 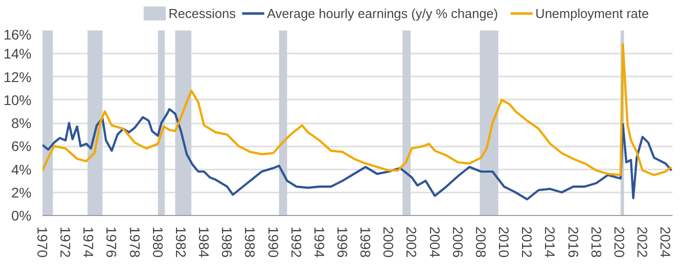 I want to click on y-tick-label: 8%, so click(x=21, y=123).